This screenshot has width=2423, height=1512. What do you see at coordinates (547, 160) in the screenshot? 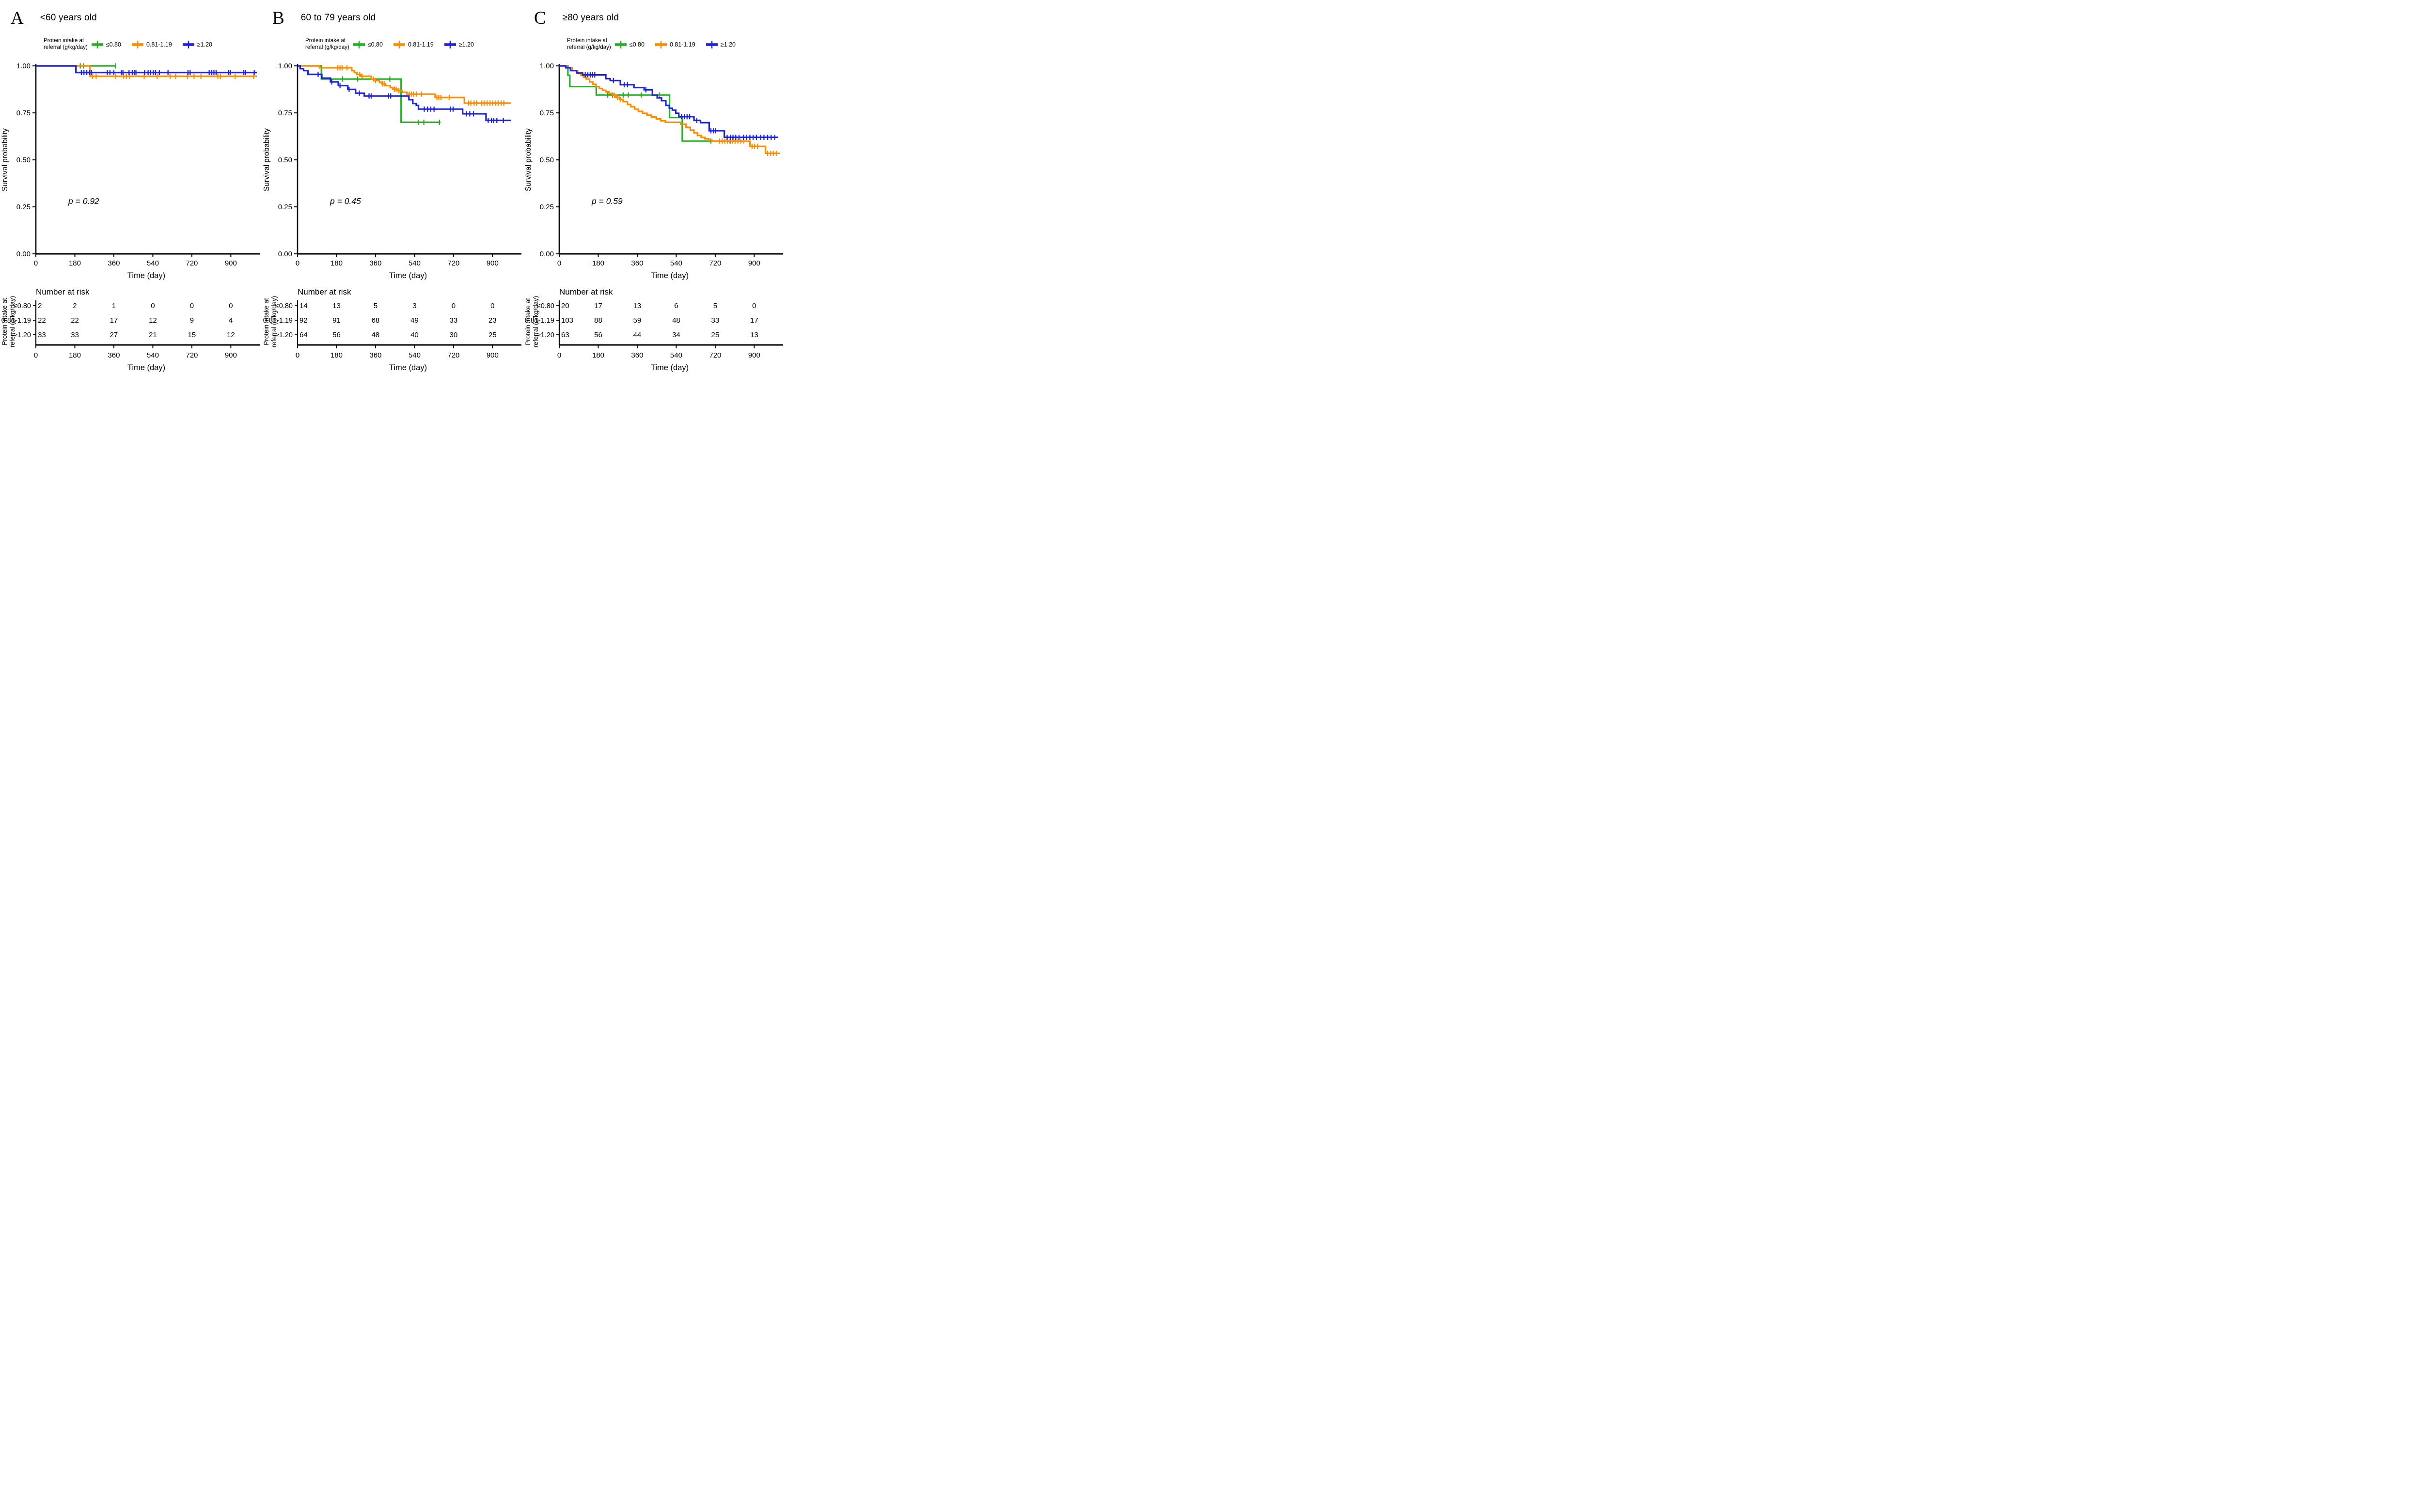
I see `y-tick-label: 0.50` at bounding box center [547, 160].